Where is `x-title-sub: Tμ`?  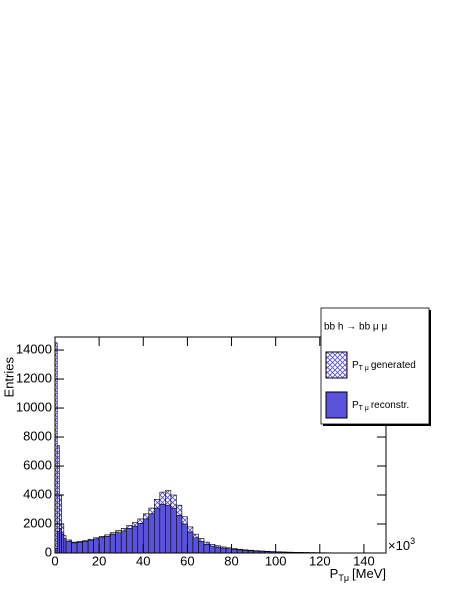 x-title-sub: Tμ is located at coordinates (343, 578).